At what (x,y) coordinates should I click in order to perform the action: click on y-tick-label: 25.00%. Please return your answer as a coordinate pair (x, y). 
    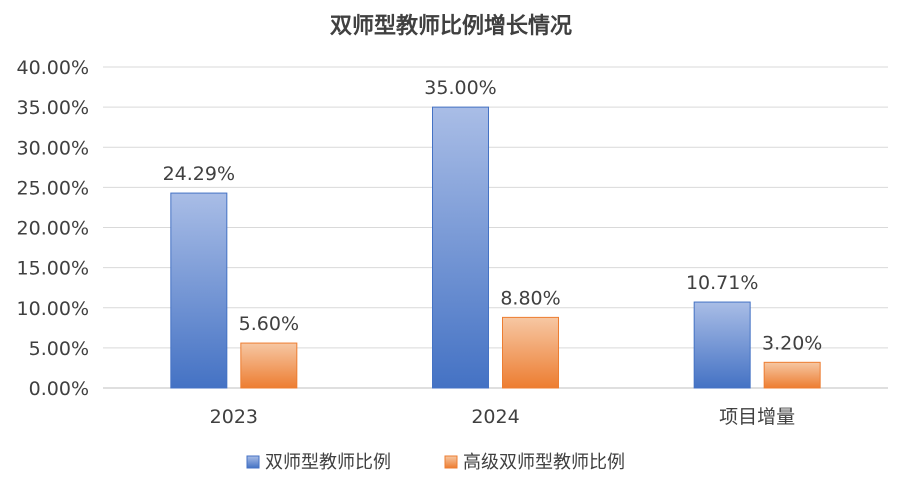
    Looking at the image, I should click on (53, 188).